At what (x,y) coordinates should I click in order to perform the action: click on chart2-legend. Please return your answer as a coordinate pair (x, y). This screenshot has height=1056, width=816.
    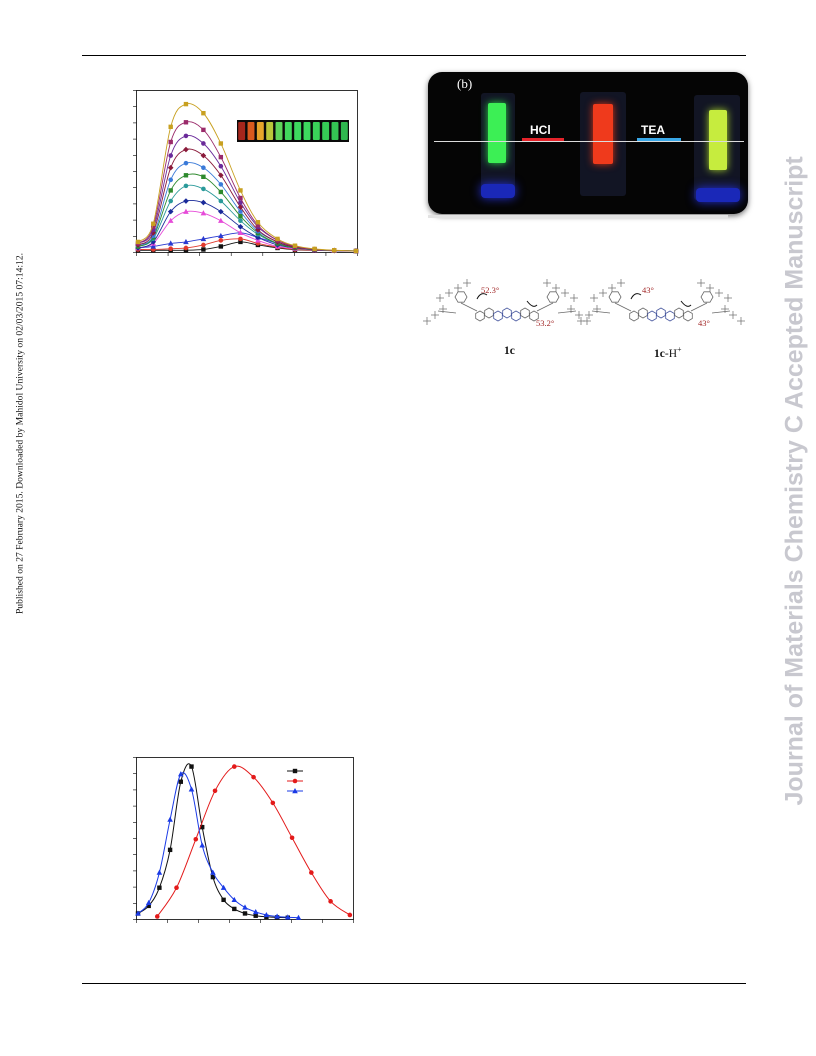
    Looking at the image, I should click on (295, 781).